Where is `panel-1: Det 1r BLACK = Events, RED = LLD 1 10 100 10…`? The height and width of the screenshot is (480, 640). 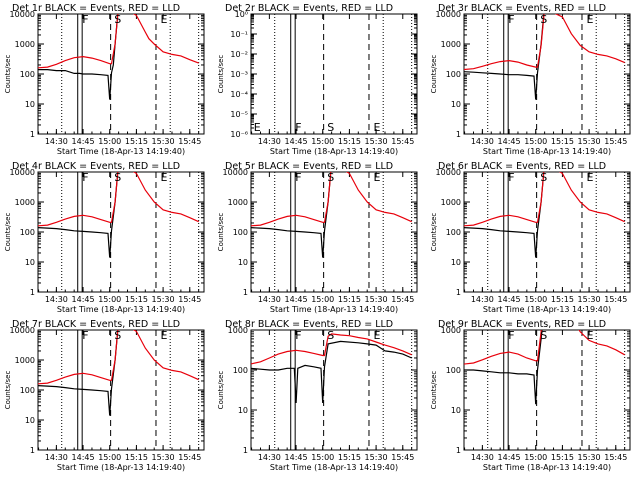 panel-1: Det 1r BLACK = Events, RED = LLD 1 10 100 10… is located at coordinates (104, 79).